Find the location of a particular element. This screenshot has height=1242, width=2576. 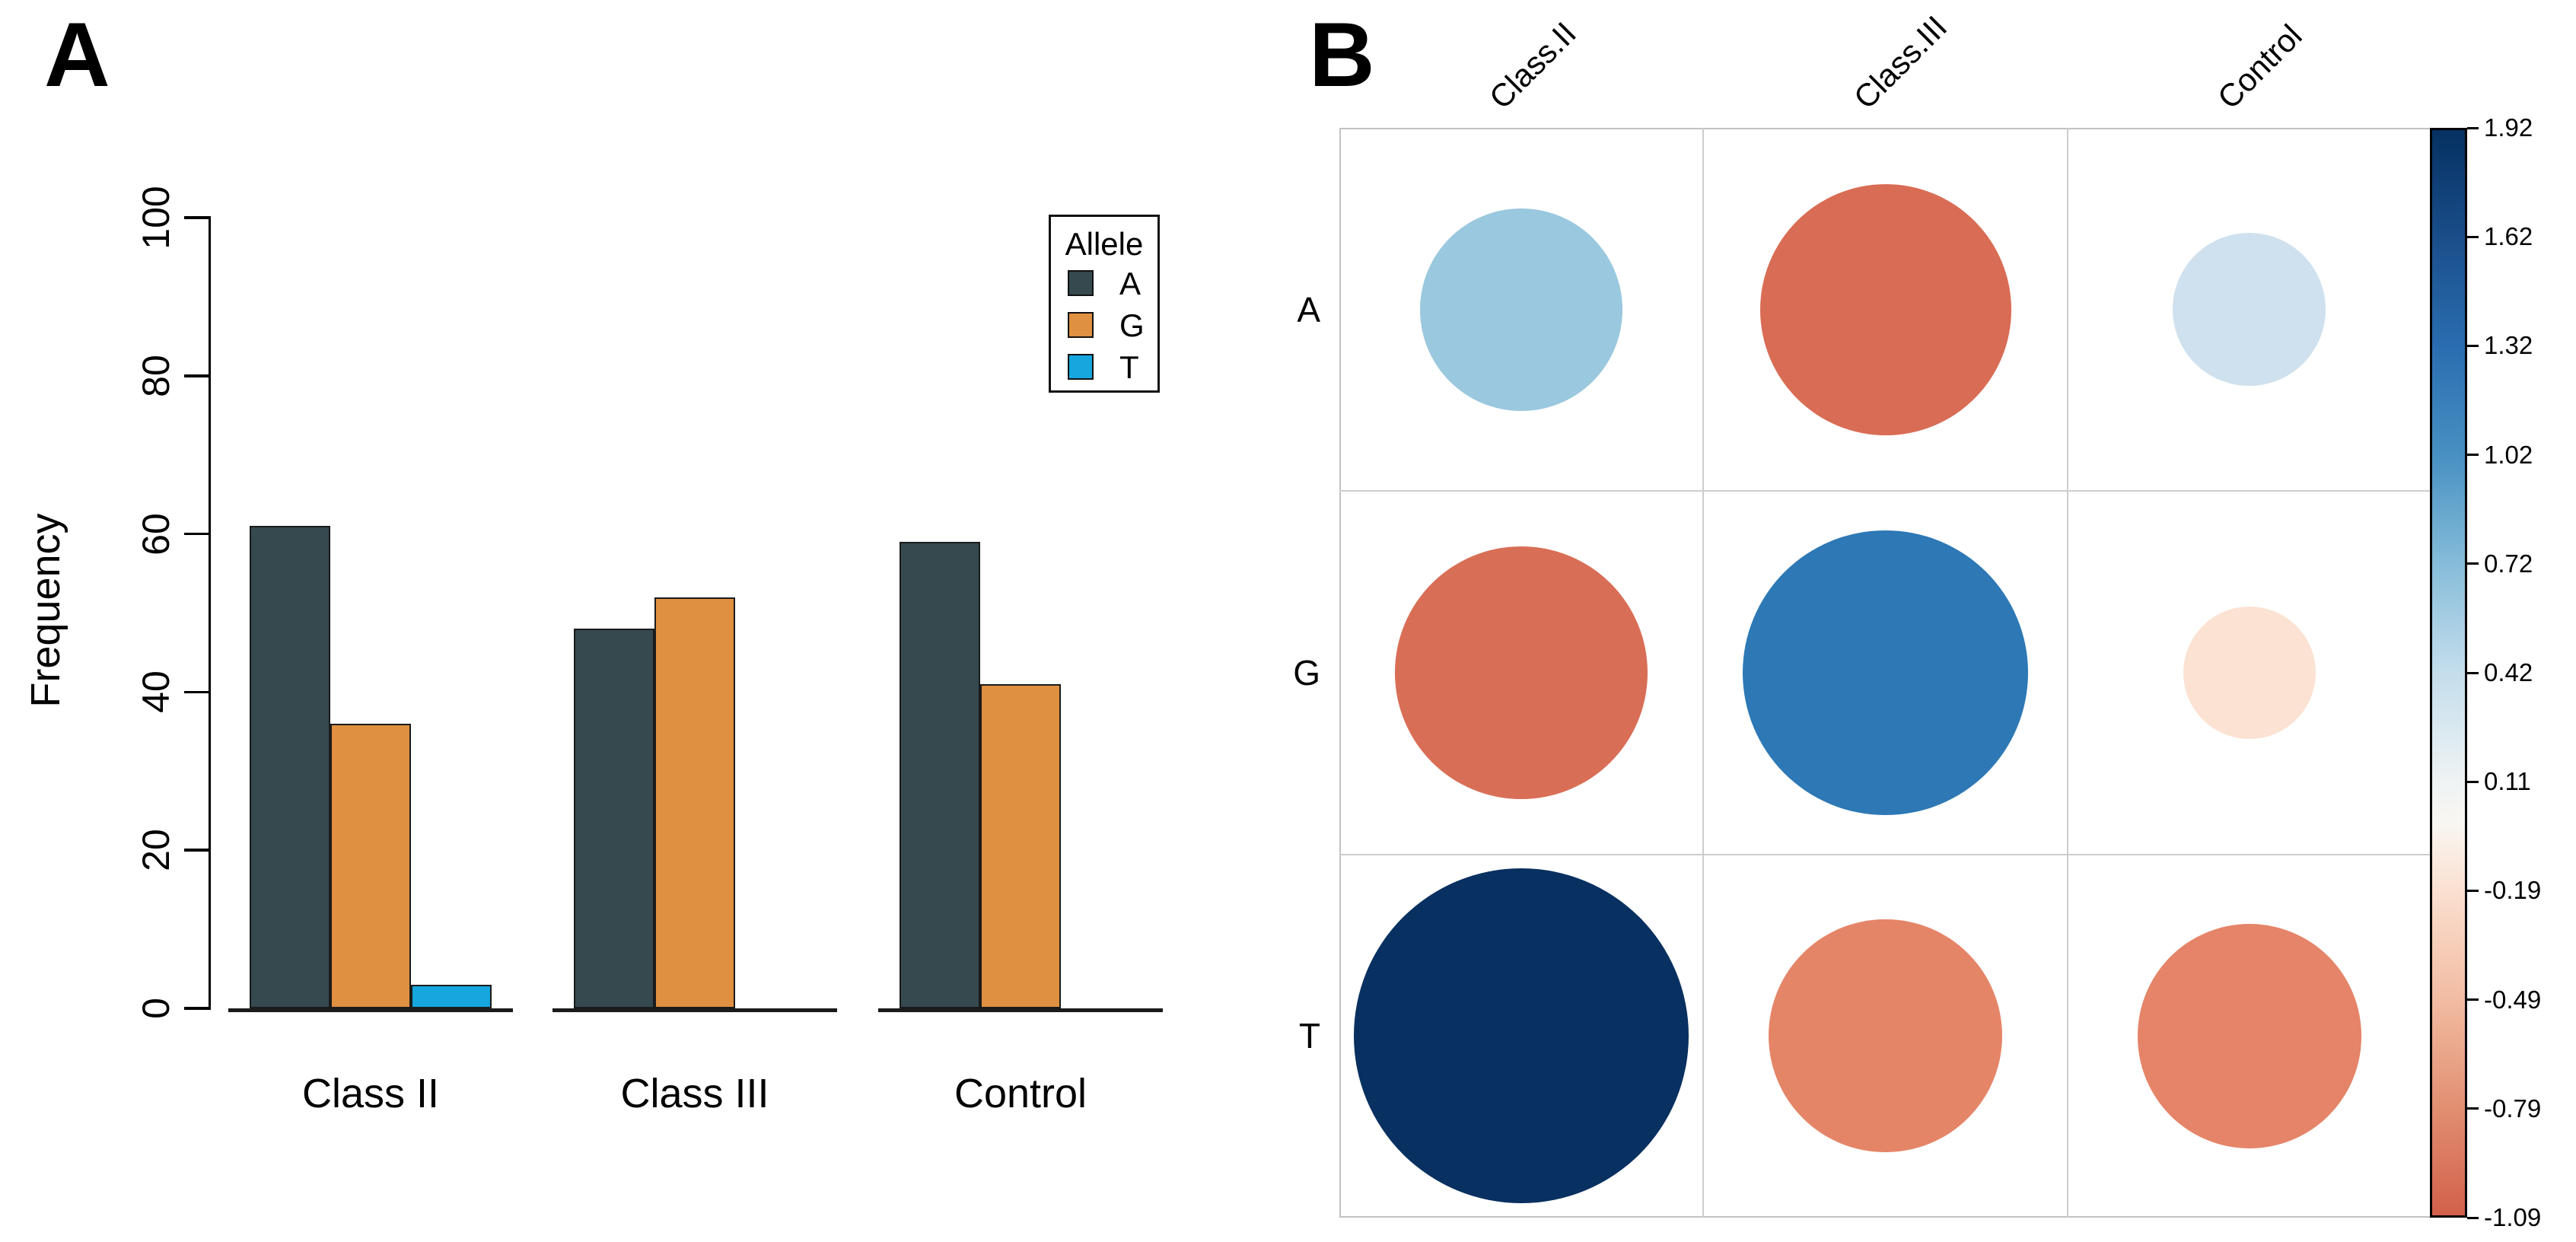

bar-class-ii-a is located at coordinates (290, 767).